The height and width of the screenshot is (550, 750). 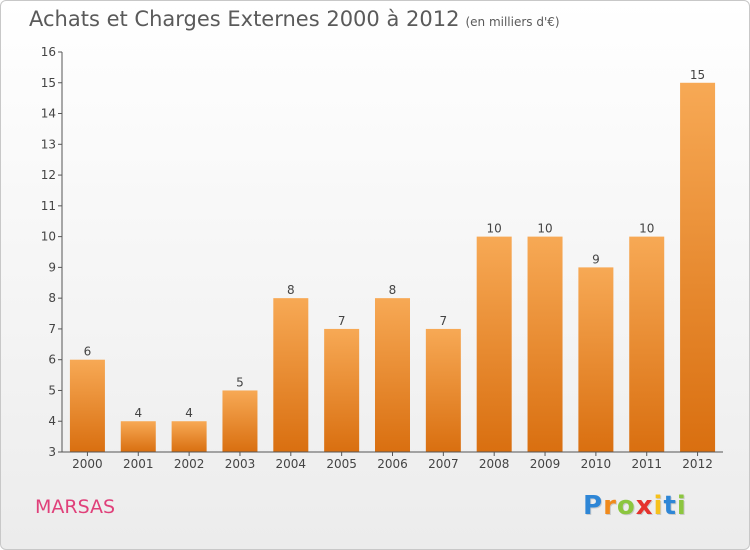 What do you see at coordinates (244, 19) in the screenshot?
I see `chart-title-text: Achats et Charges Externes 2000 à 2012` at bounding box center [244, 19].